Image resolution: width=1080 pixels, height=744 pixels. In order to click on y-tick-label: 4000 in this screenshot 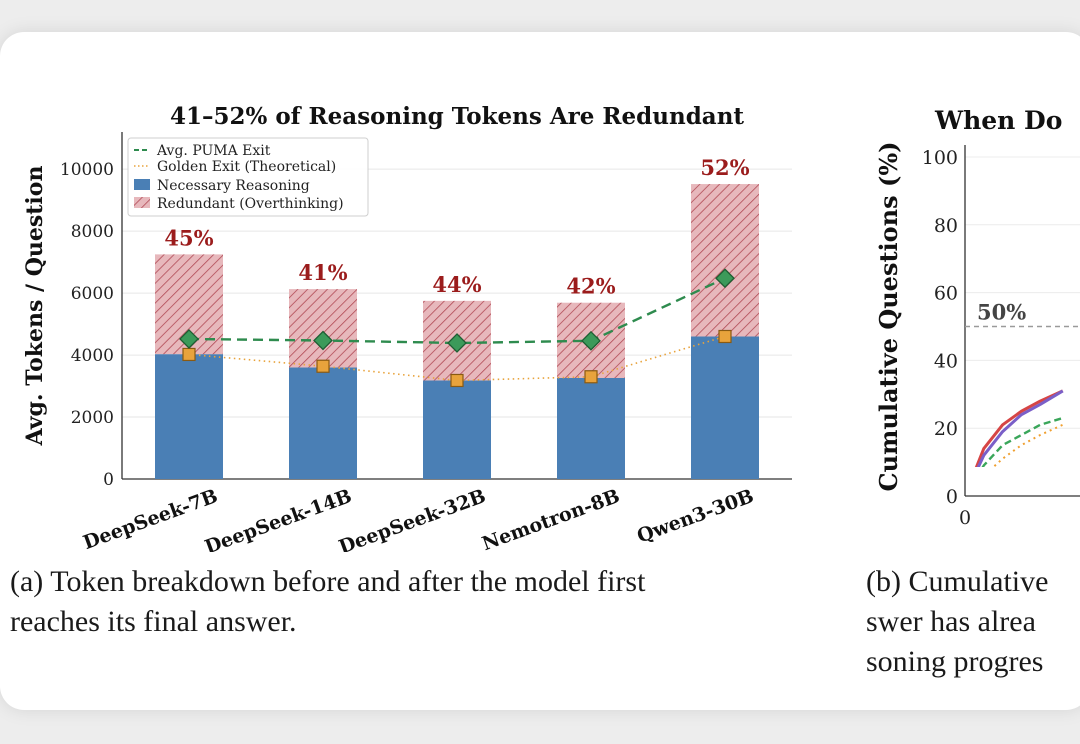, I will do `click(92, 356)`.